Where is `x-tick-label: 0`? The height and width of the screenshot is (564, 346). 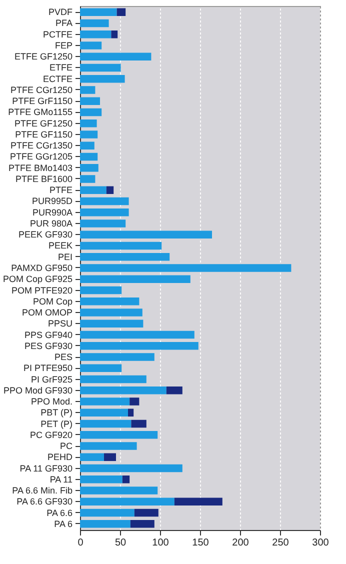
x-tick-label: 0 is located at coordinates (81, 543).